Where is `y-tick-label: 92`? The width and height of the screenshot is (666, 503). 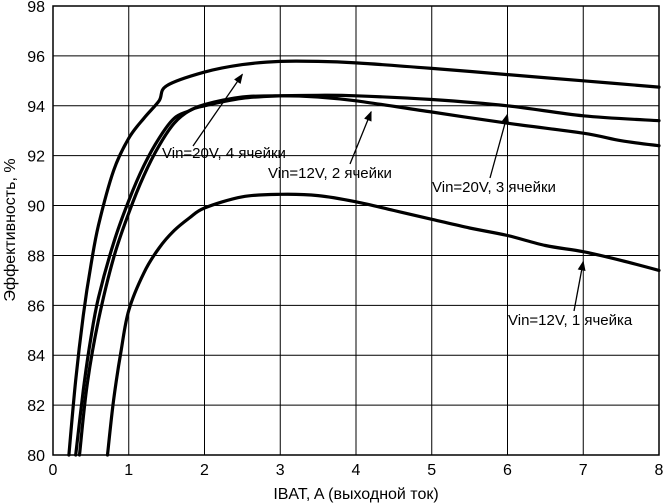
y-tick-label: 92 is located at coordinates (36, 157).